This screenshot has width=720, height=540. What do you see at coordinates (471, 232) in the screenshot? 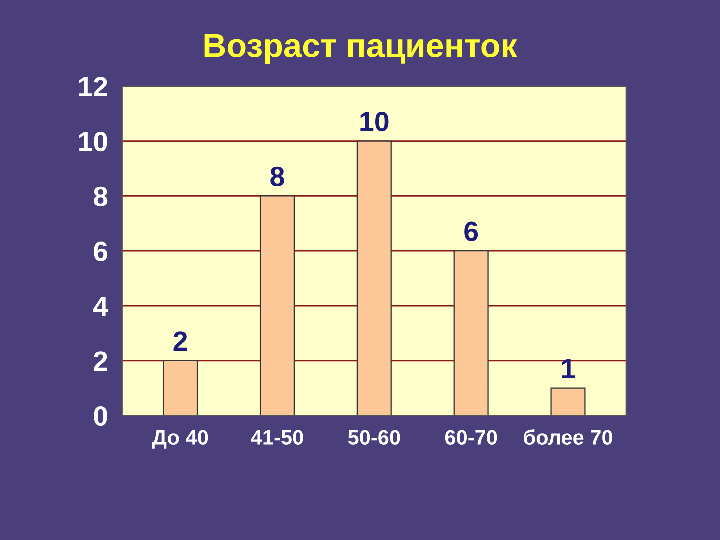
I see `data-label: 6` at bounding box center [471, 232].